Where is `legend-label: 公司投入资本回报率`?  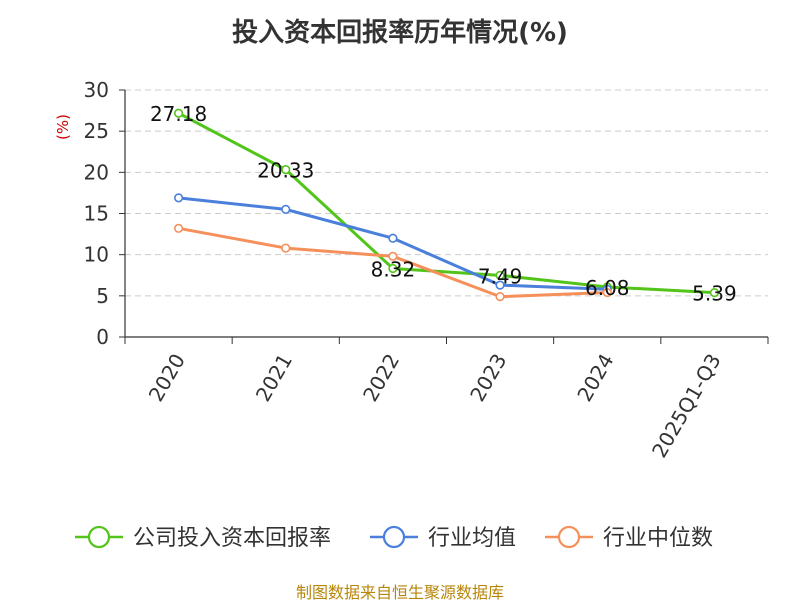 legend-label: 公司投入资本回报率 is located at coordinates (232, 538).